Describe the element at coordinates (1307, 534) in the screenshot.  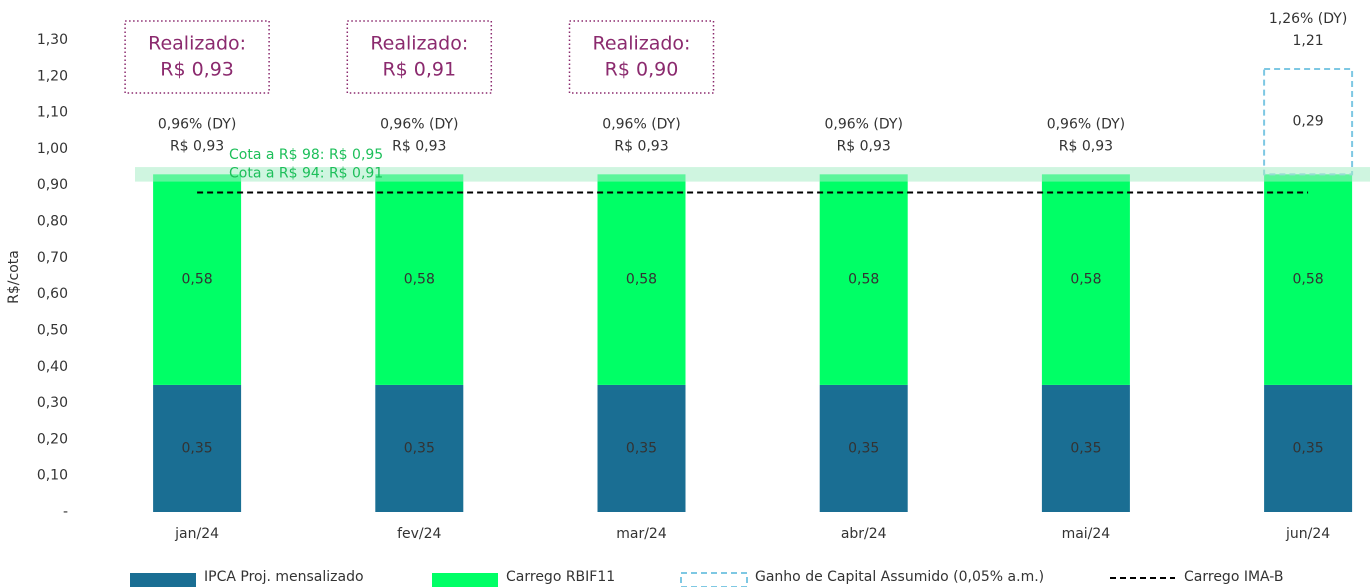
I see `x-tick-label: jun/24` at that location.